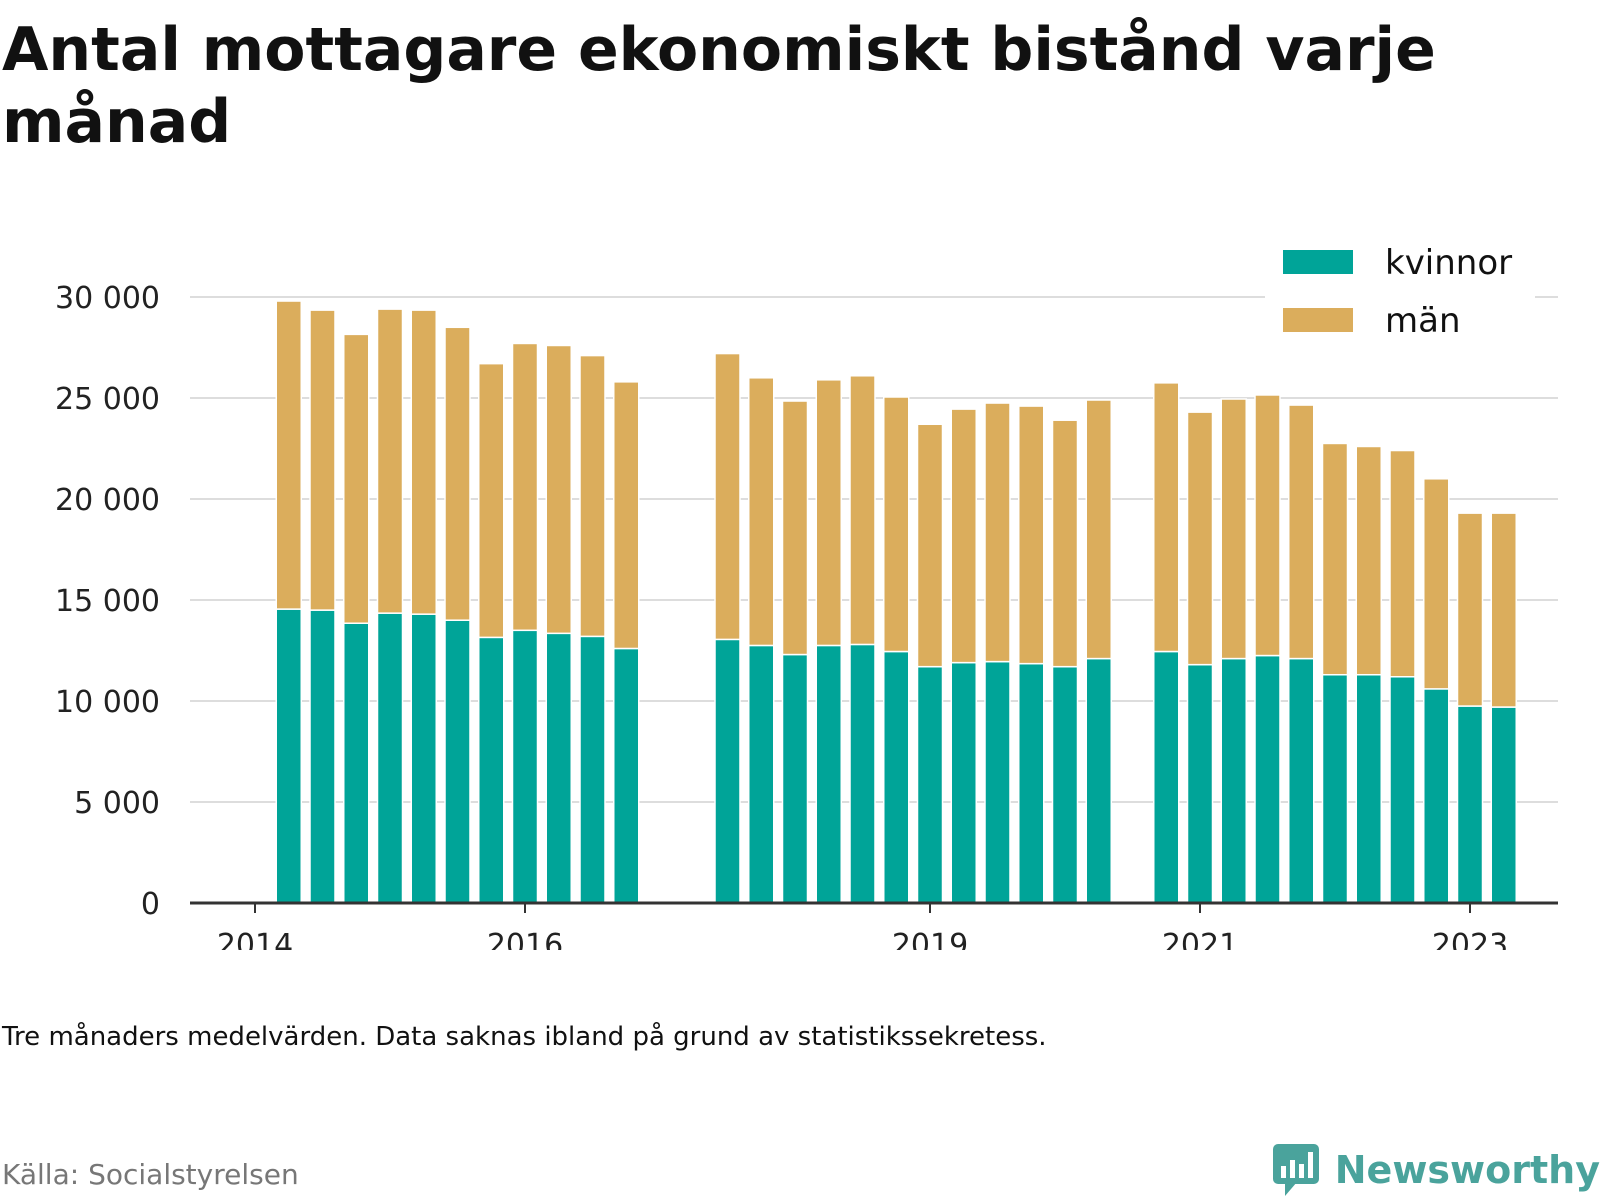 This screenshot has height=1200, width=1600. What do you see at coordinates (1448, 263) in the screenshot?
I see `legend-label: kvinnor` at bounding box center [1448, 263].